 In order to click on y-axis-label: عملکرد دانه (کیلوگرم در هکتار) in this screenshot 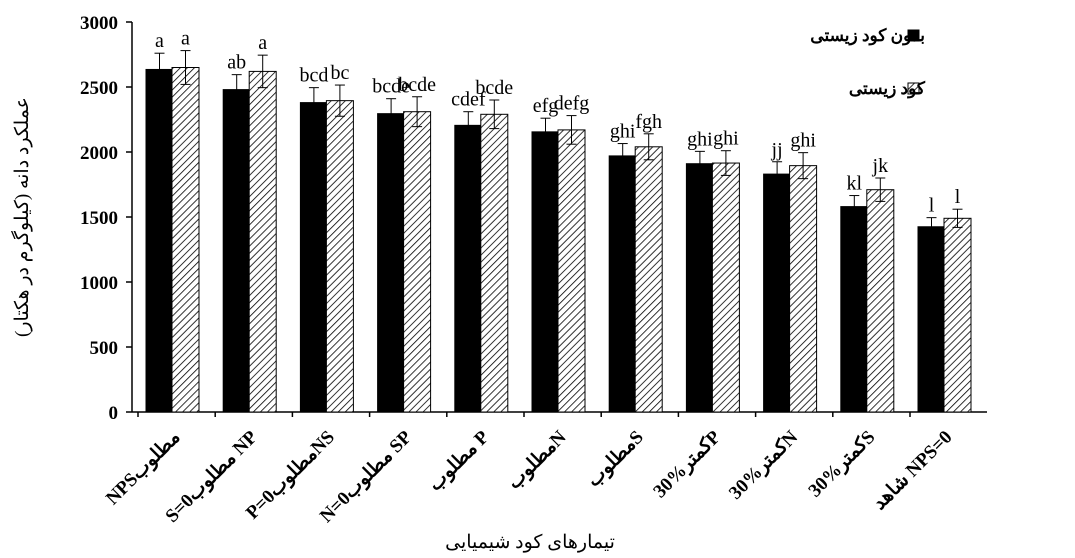, I will do `click(21, 217)`.